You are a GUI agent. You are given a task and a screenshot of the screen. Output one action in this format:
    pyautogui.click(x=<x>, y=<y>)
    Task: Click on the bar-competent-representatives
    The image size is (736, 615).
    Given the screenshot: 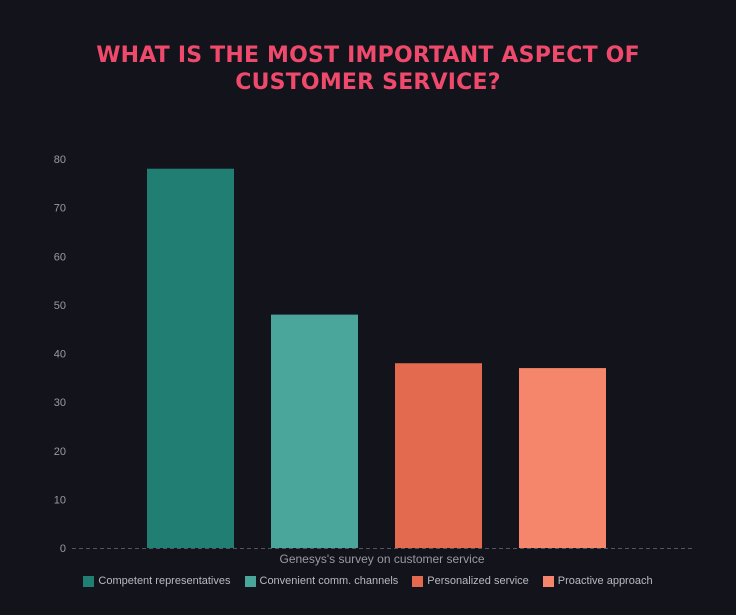 What is the action you would take?
    pyautogui.click(x=190, y=358)
    